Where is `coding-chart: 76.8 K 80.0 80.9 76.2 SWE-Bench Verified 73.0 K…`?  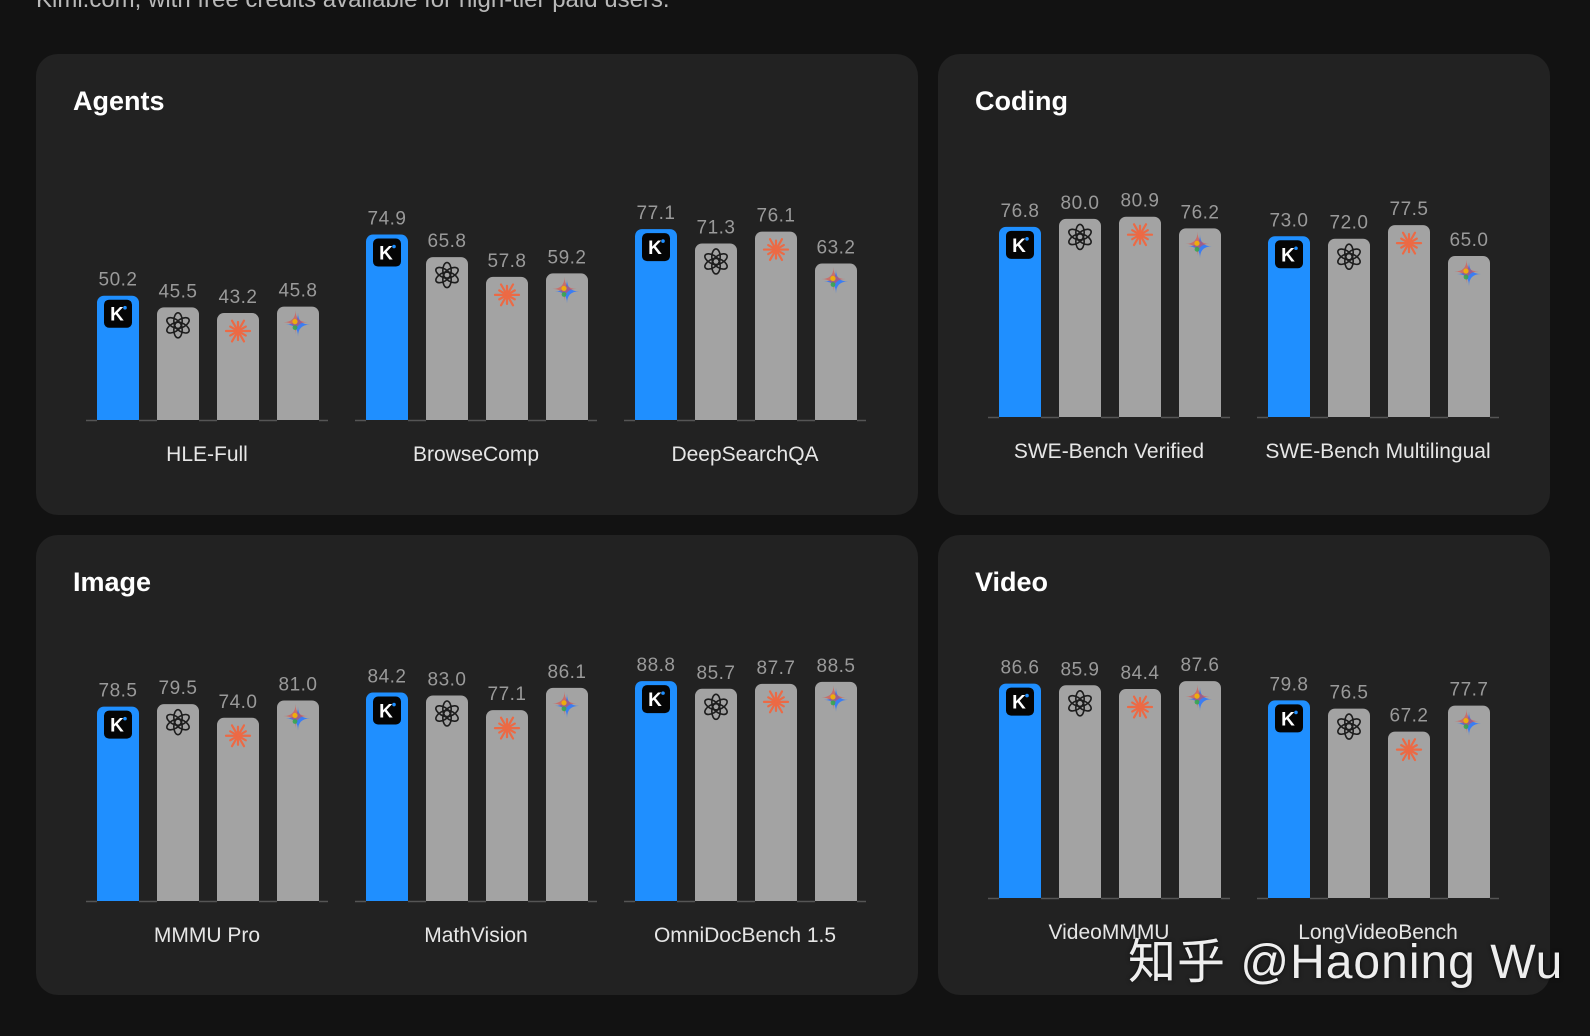 coding-chart: 76.8 K 80.0 80.9 76.2 SWE-Bench Verified 73.0 K… is located at coordinates (1243, 327).